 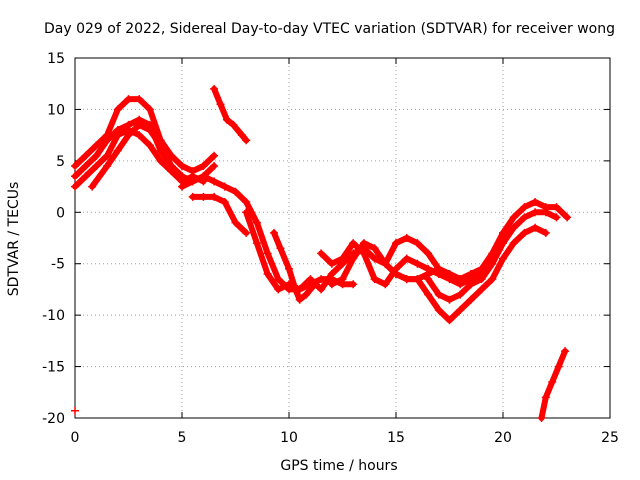 What do you see at coordinates (182, 438) in the screenshot?
I see `x-tick-label: 5` at bounding box center [182, 438].